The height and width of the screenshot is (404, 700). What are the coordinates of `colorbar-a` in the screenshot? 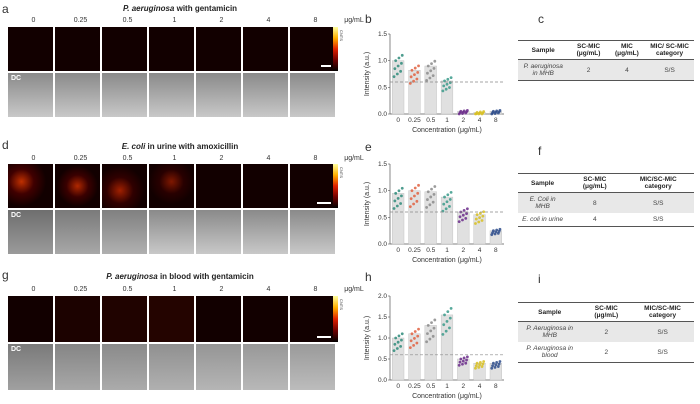 It's located at (335, 49).